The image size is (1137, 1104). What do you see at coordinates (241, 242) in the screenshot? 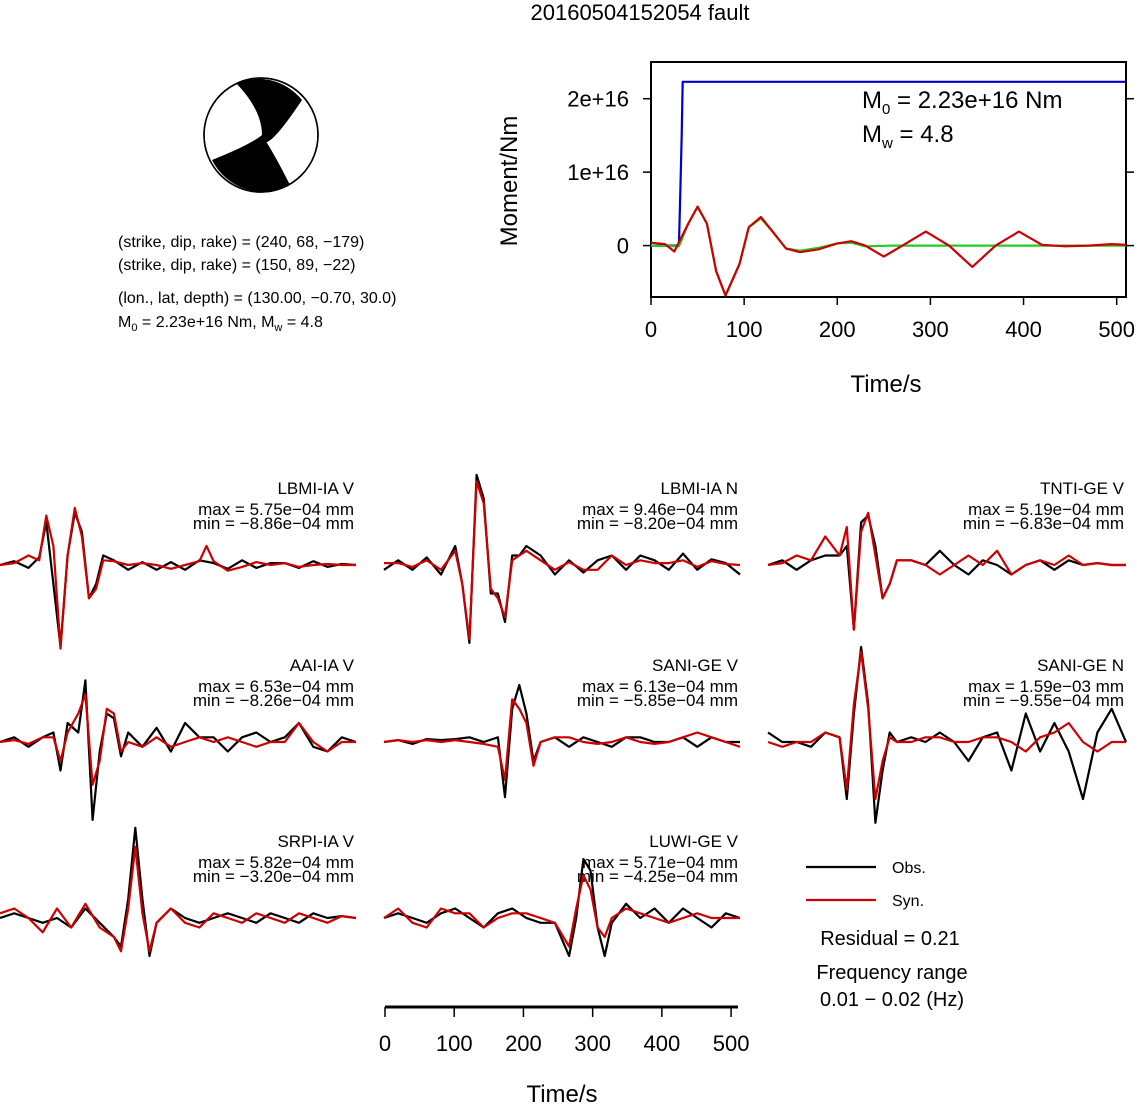
I see `mechanism-line-1: (strike, dip, rake) = (240, 68, −179)` at bounding box center [241, 242].